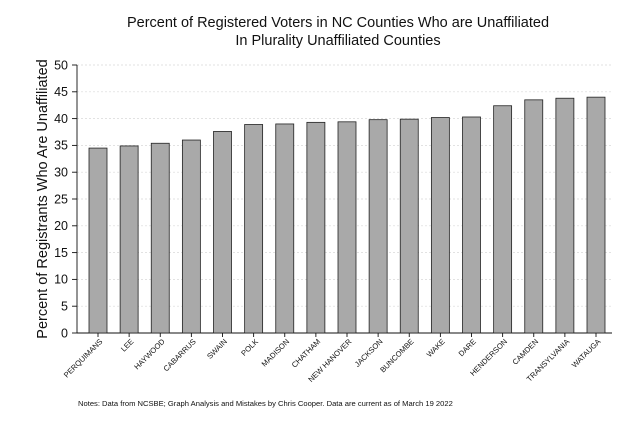  I want to click on y-tick-label: 25, so click(61, 199).